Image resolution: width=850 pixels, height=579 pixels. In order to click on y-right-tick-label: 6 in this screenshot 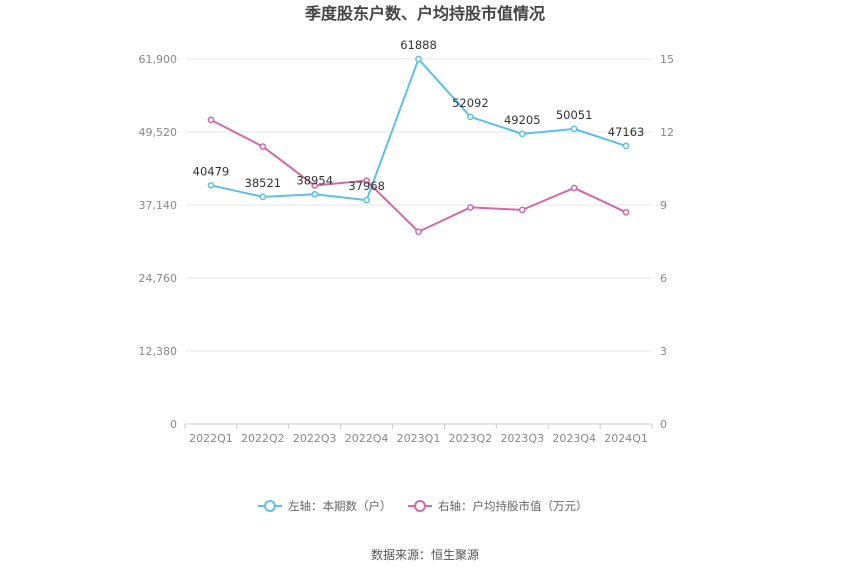, I will do `click(663, 278)`.